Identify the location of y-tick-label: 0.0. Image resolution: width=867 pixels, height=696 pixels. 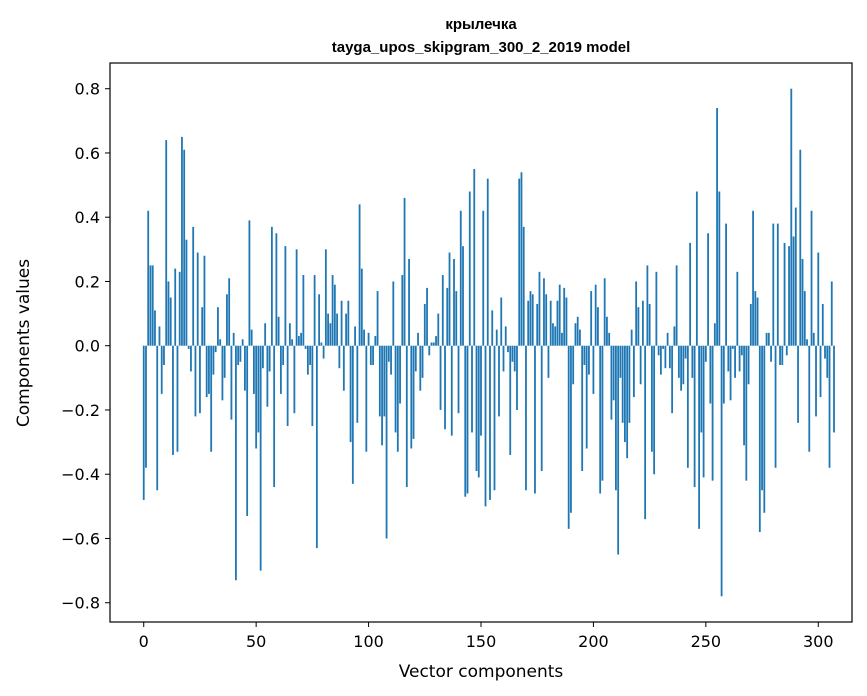
(87, 346).